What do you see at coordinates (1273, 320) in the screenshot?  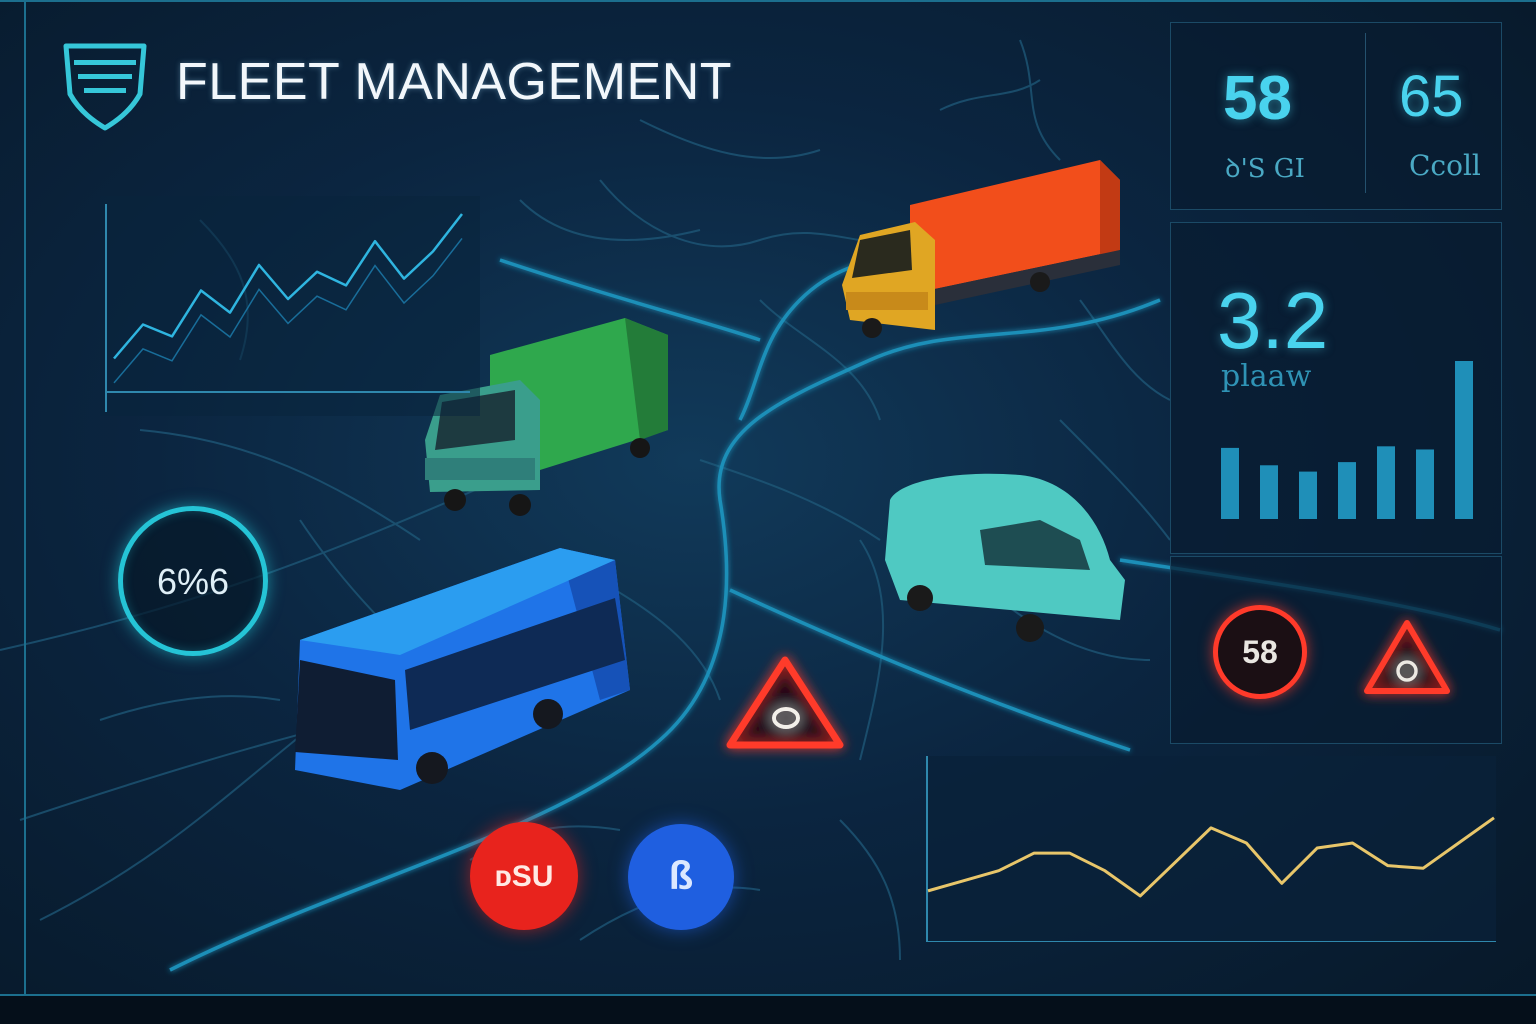 I see `metric-value: 3.2` at bounding box center [1273, 320].